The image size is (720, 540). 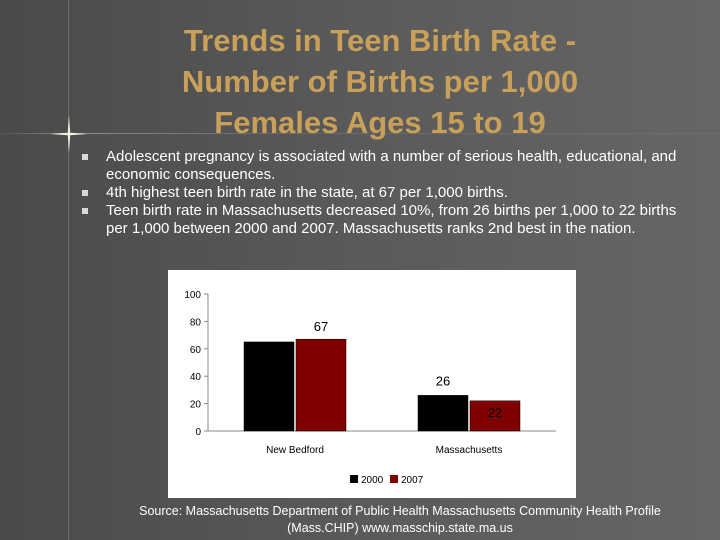 I want to click on y-tick-label: 0, so click(x=198, y=432).